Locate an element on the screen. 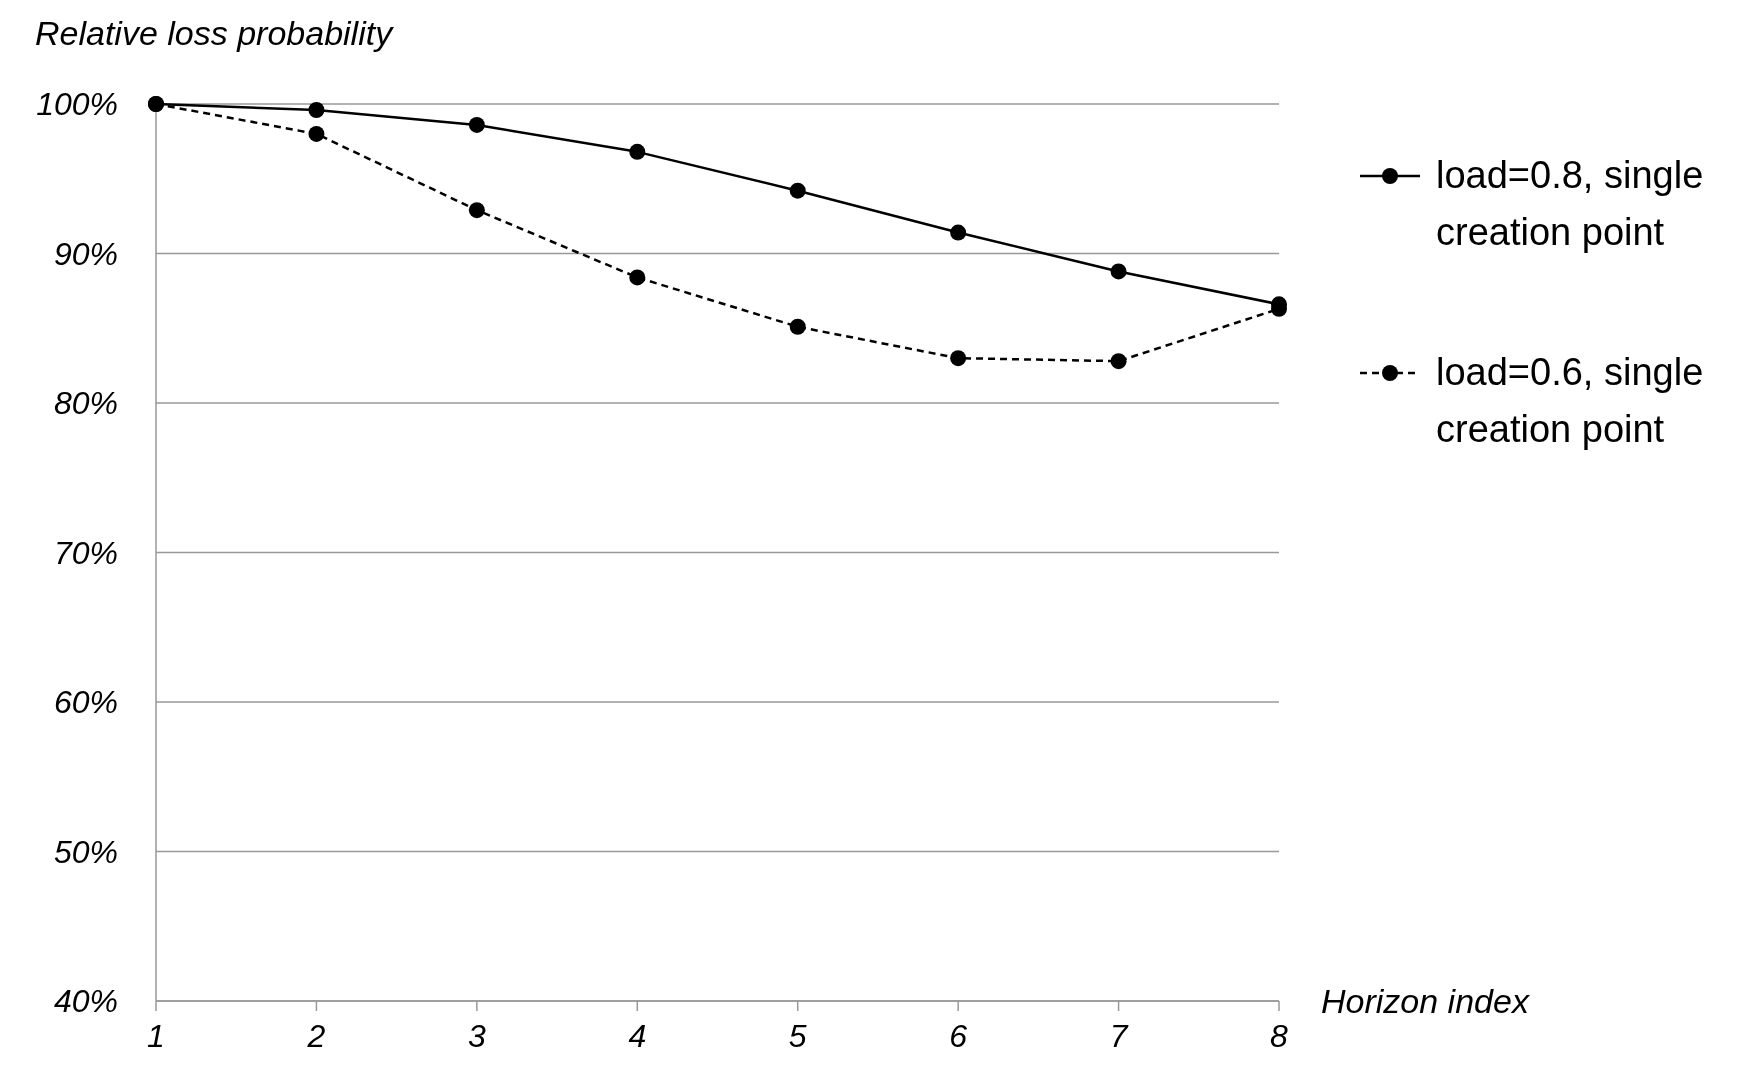 Image resolution: width=1748 pixels, height=1066 pixels. y-tick-label: 70% is located at coordinates (85, 552).